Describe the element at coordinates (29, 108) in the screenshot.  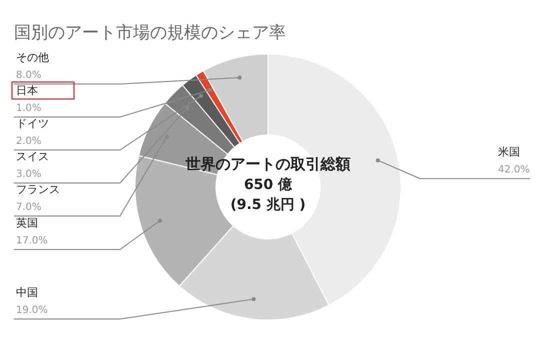
I see `data-label: 1.0%` at that location.